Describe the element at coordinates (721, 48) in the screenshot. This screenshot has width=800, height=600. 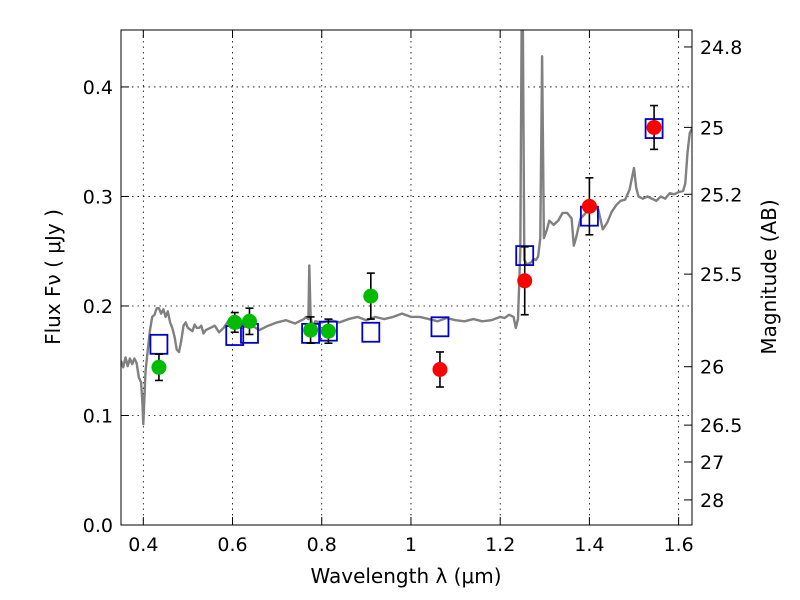
I see `magnitude-tick-label: 24.8` at that location.